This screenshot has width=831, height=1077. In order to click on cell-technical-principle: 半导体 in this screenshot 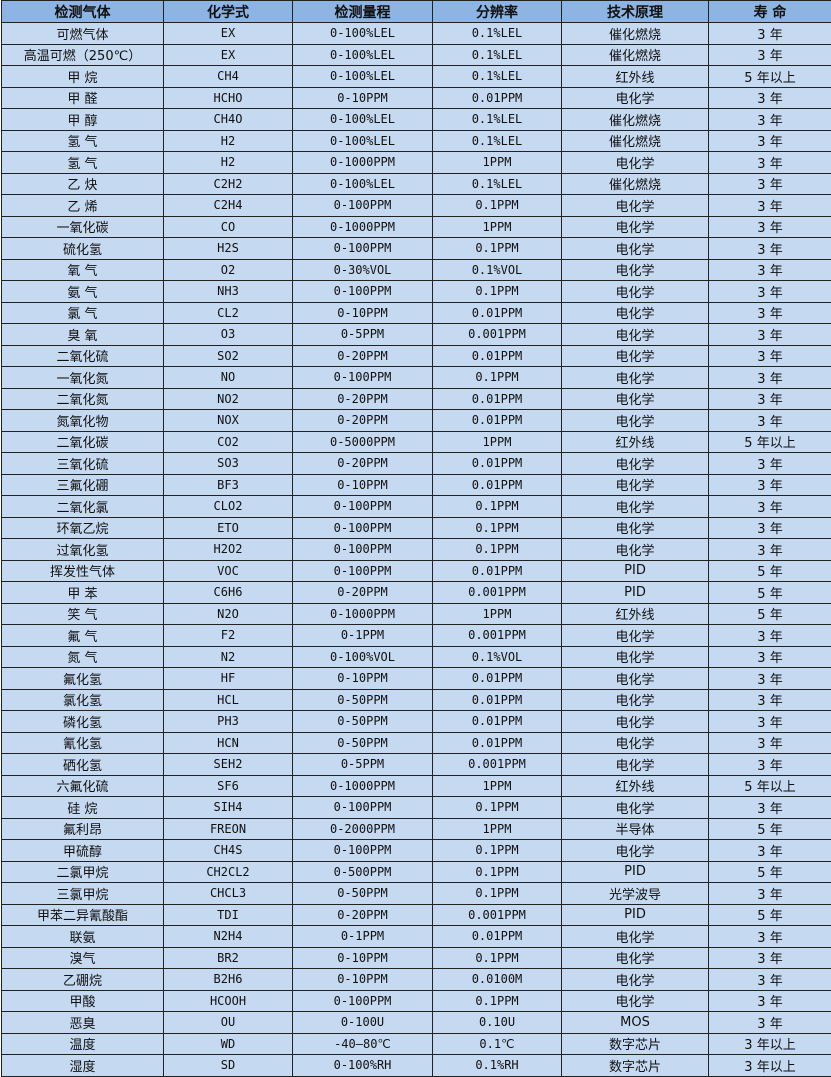, I will do `click(635, 829)`.